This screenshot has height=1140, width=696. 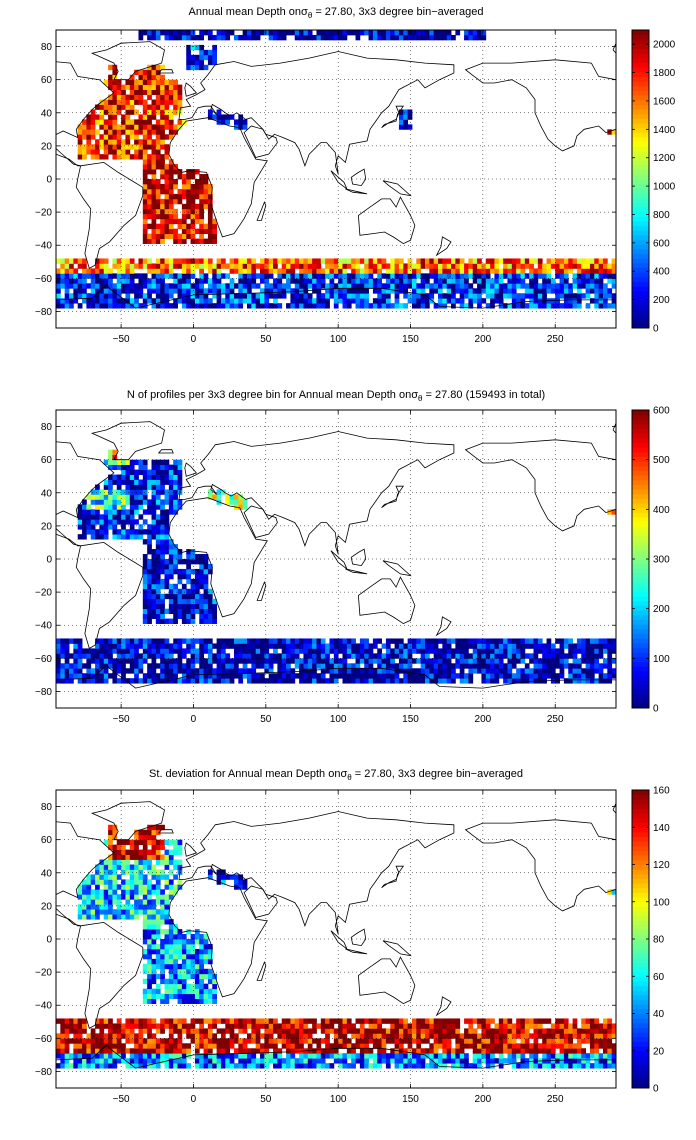 What do you see at coordinates (218, 557) in the screenshot?
I see `coastline` at bounding box center [218, 557].